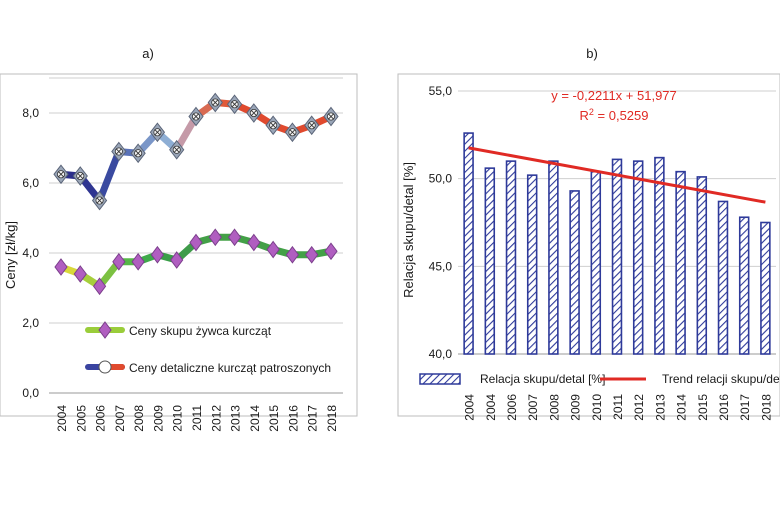  Describe the element at coordinates (441, 354) in the screenshot. I see `ytick-label: 40,0` at that location.